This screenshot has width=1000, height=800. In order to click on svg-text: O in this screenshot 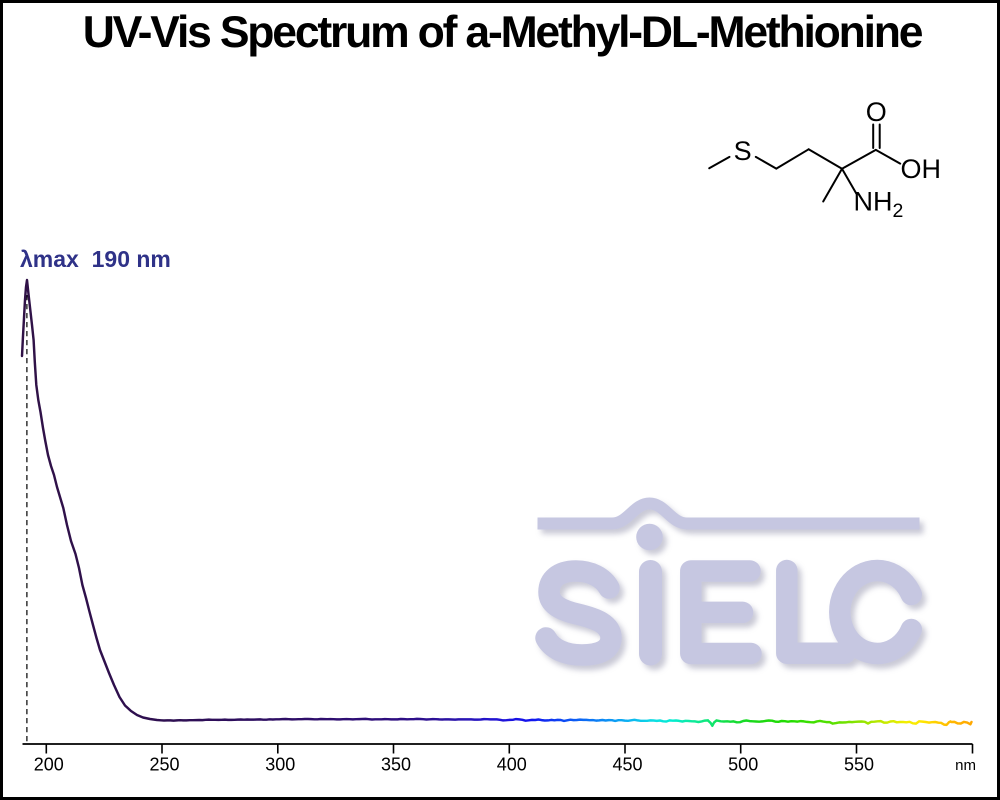, I will do `click(876, 112)`.